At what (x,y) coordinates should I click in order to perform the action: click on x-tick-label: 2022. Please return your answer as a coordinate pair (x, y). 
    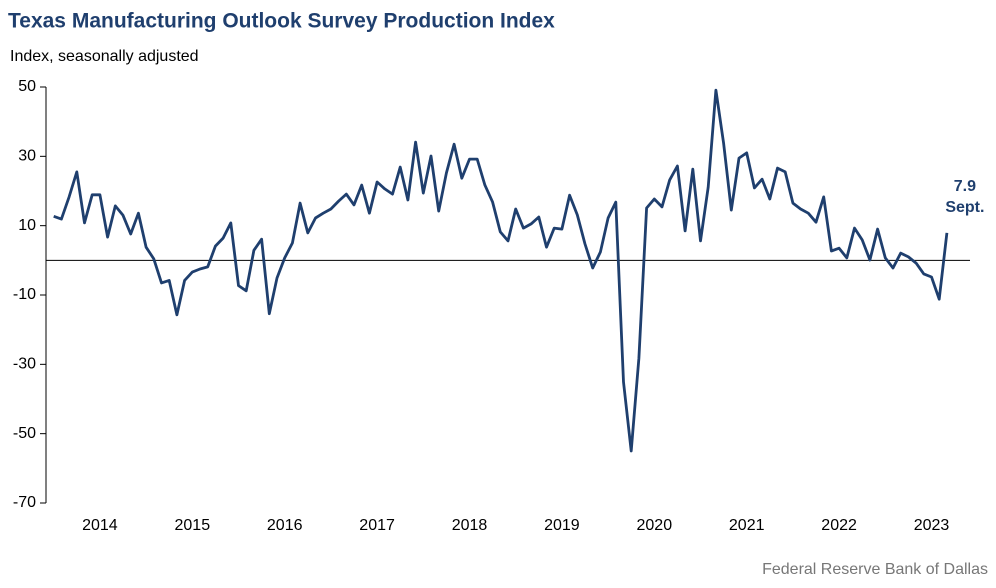
    Looking at the image, I should click on (839, 525).